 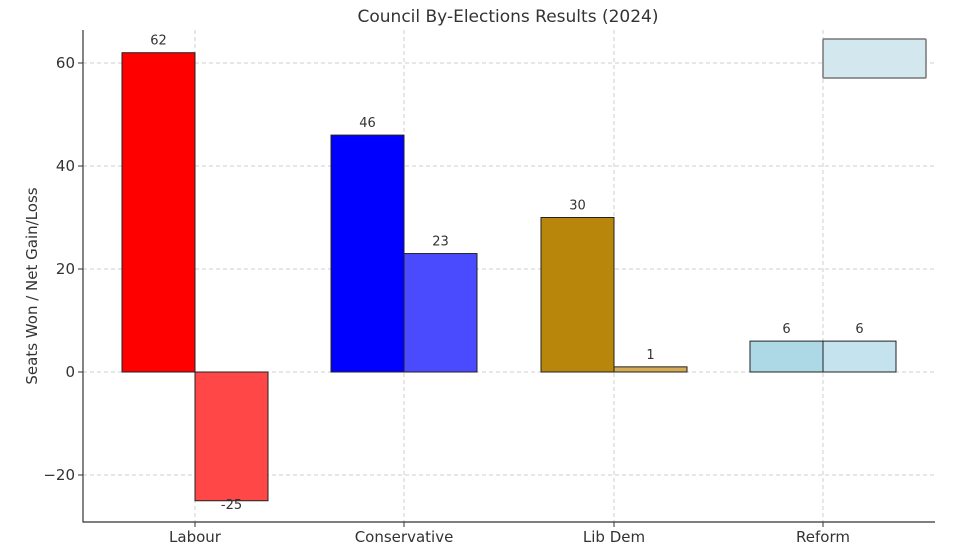 What do you see at coordinates (195, 537) in the screenshot?
I see `x-tick-label: Labour` at bounding box center [195, 537].